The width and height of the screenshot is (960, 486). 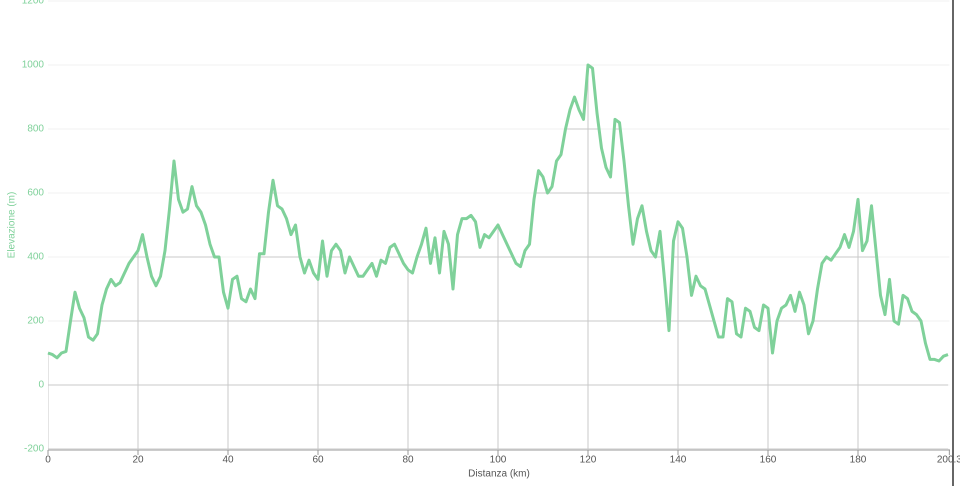 I want to click on x-tick-label: 100, so click(x=498, y=460).